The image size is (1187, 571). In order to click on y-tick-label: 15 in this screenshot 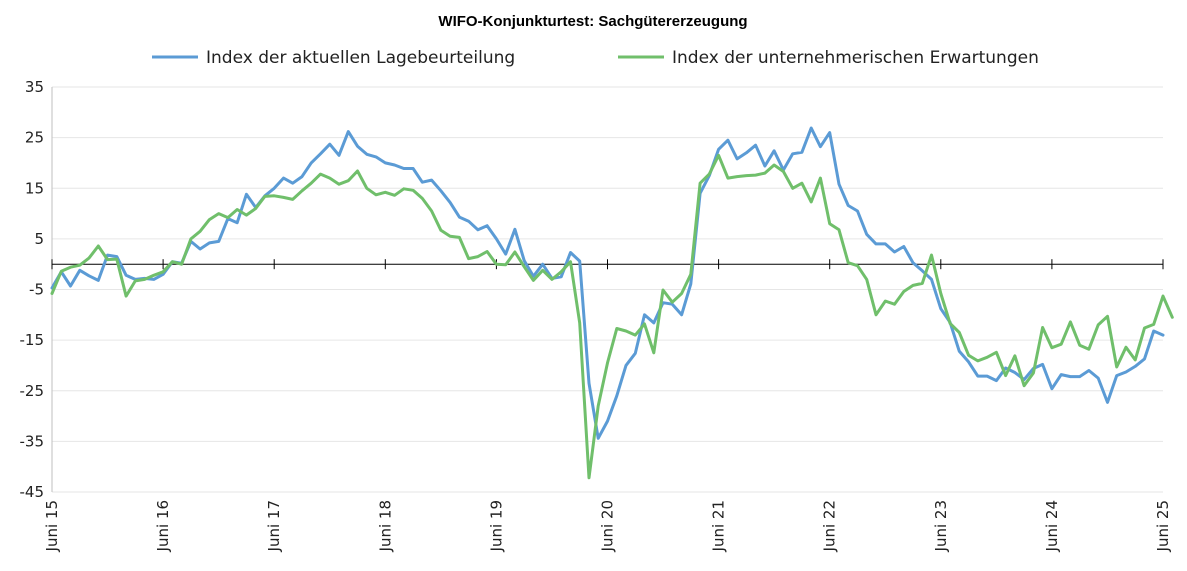, I will do `click(34, 188)`.